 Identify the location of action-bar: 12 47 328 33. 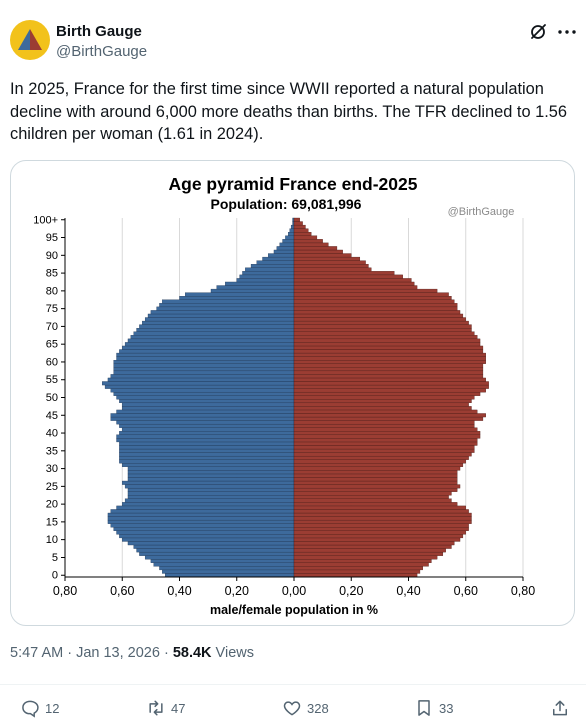
(293, 705).